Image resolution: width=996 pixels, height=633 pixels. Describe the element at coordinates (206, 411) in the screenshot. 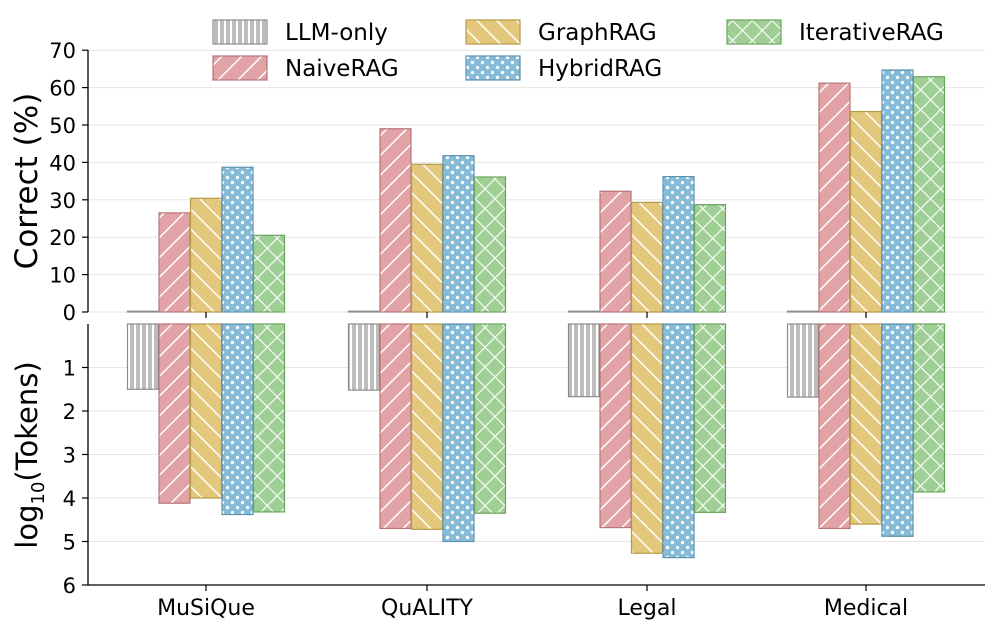

I see `tokens-bar-graphrag-musique` at that location.